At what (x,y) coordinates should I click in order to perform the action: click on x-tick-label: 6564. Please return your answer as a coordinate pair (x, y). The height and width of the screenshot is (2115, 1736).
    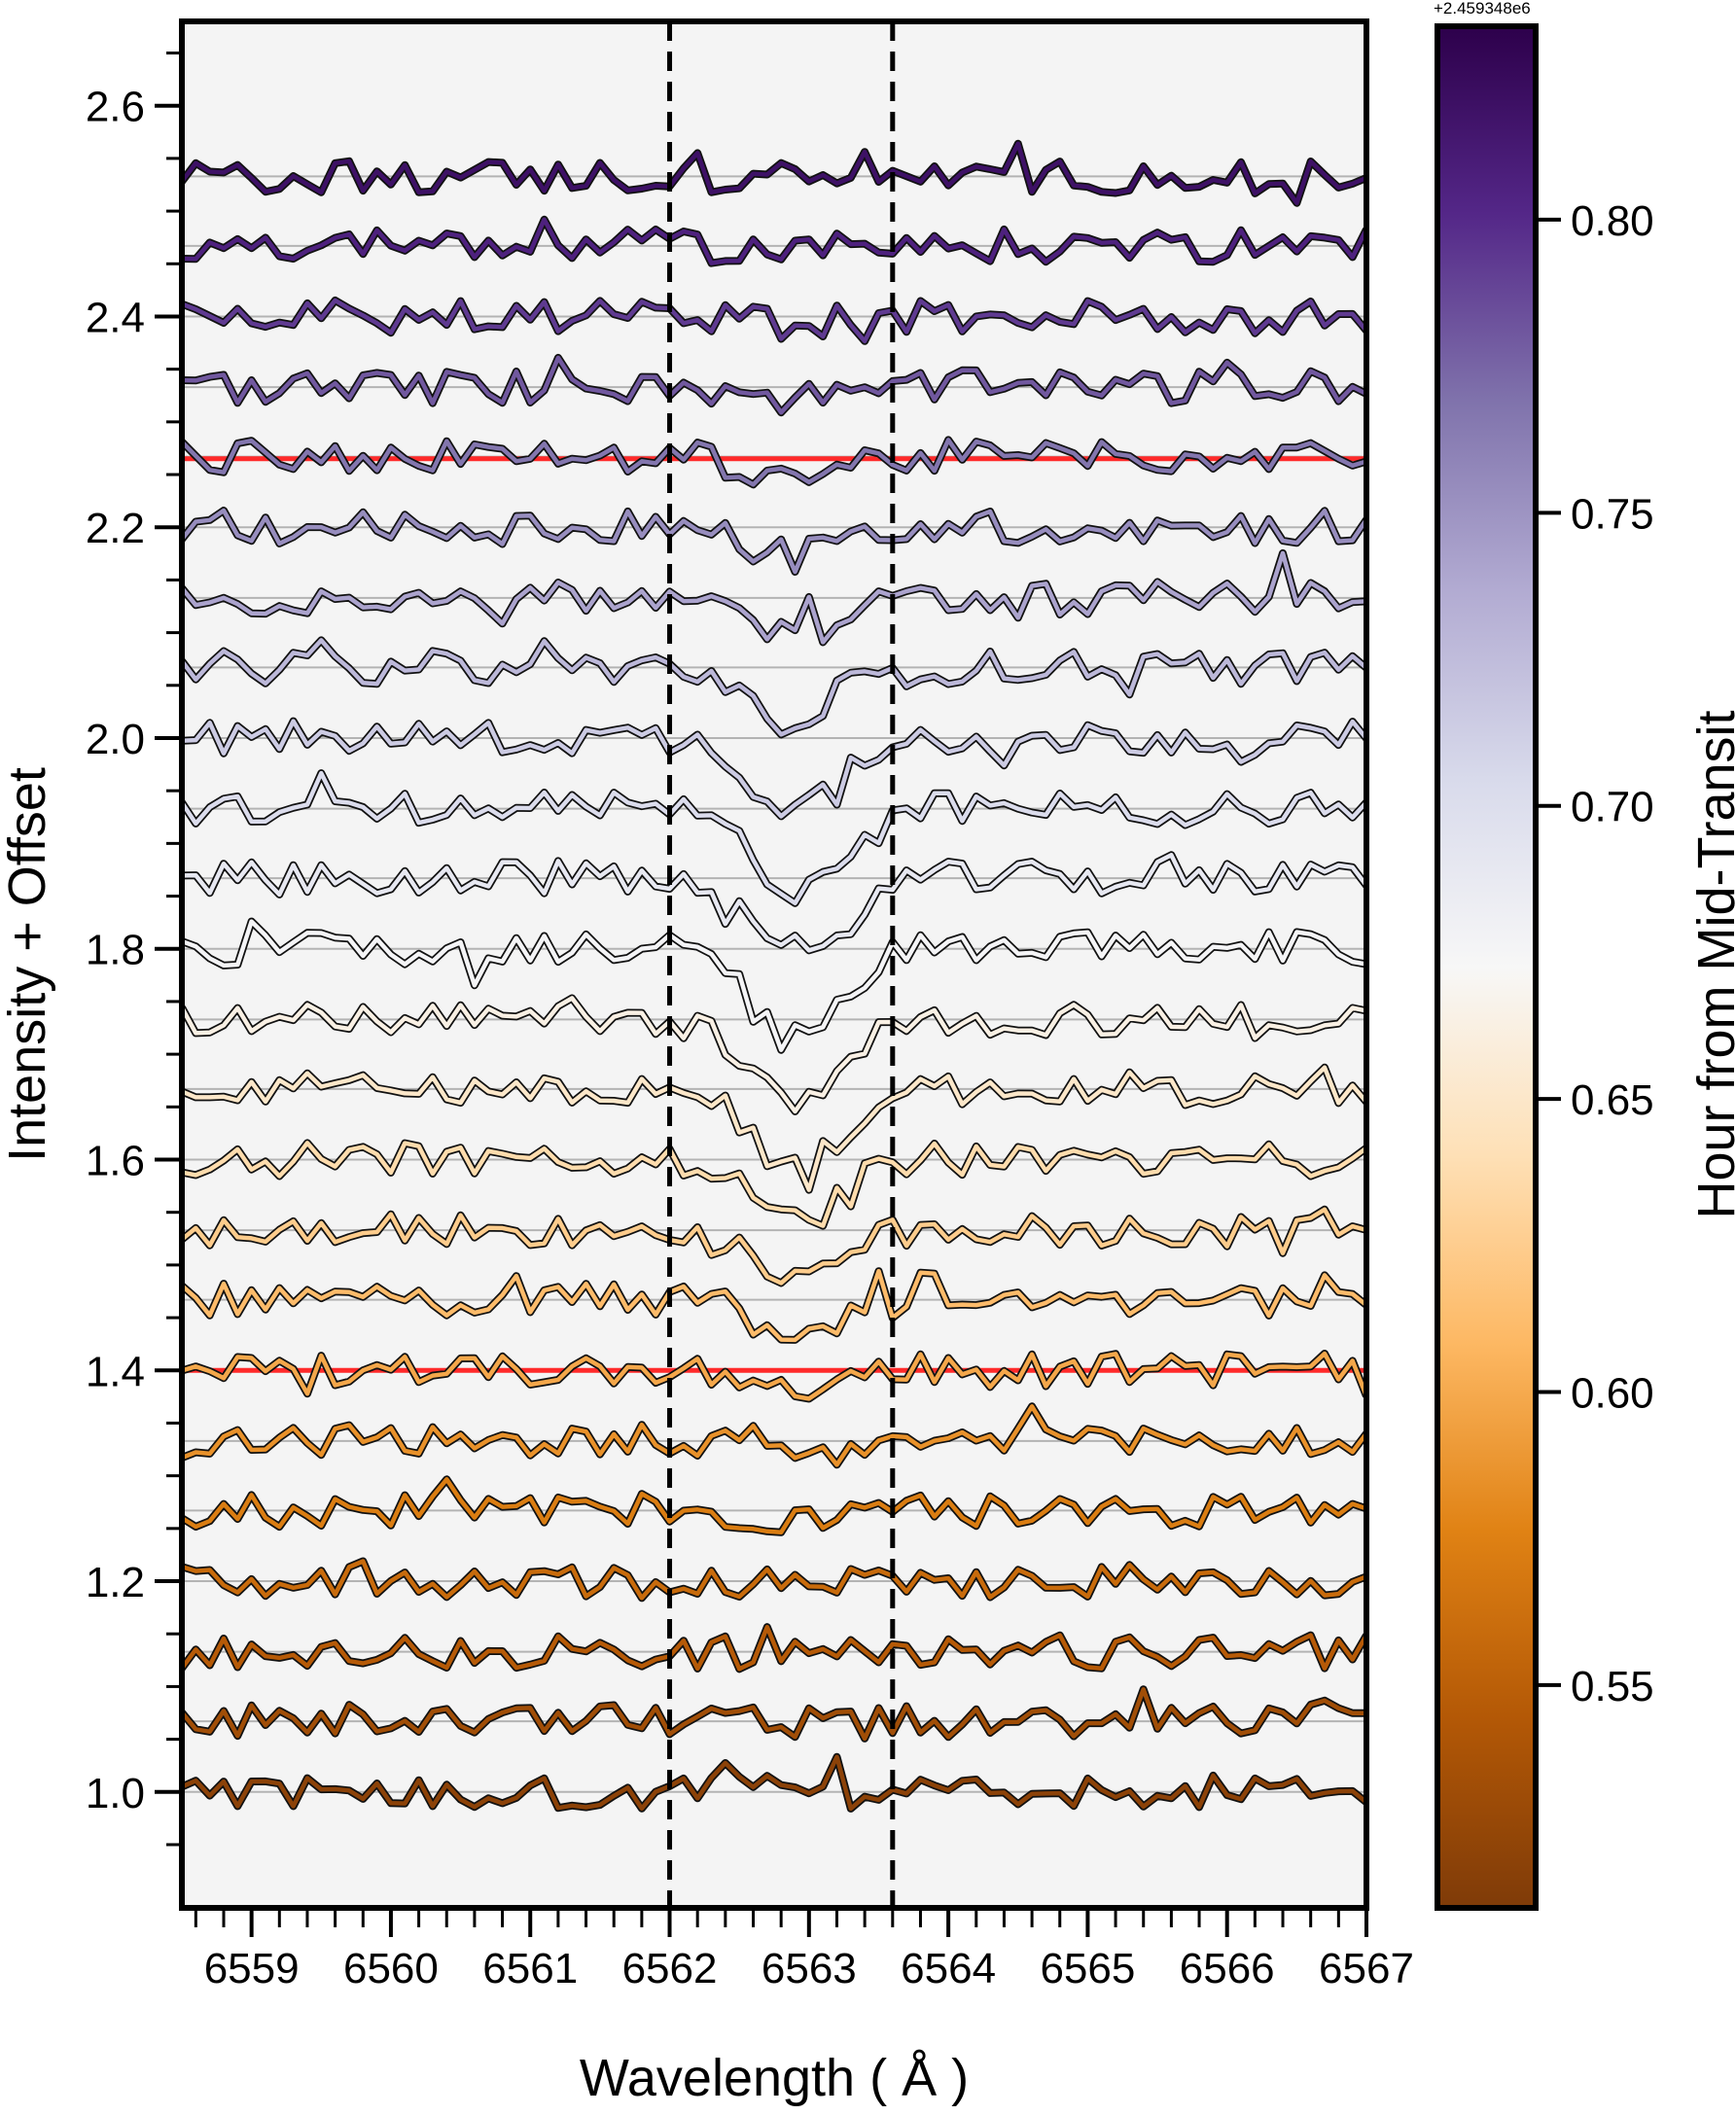
    Looking at the image, I should click on (948, 1968).